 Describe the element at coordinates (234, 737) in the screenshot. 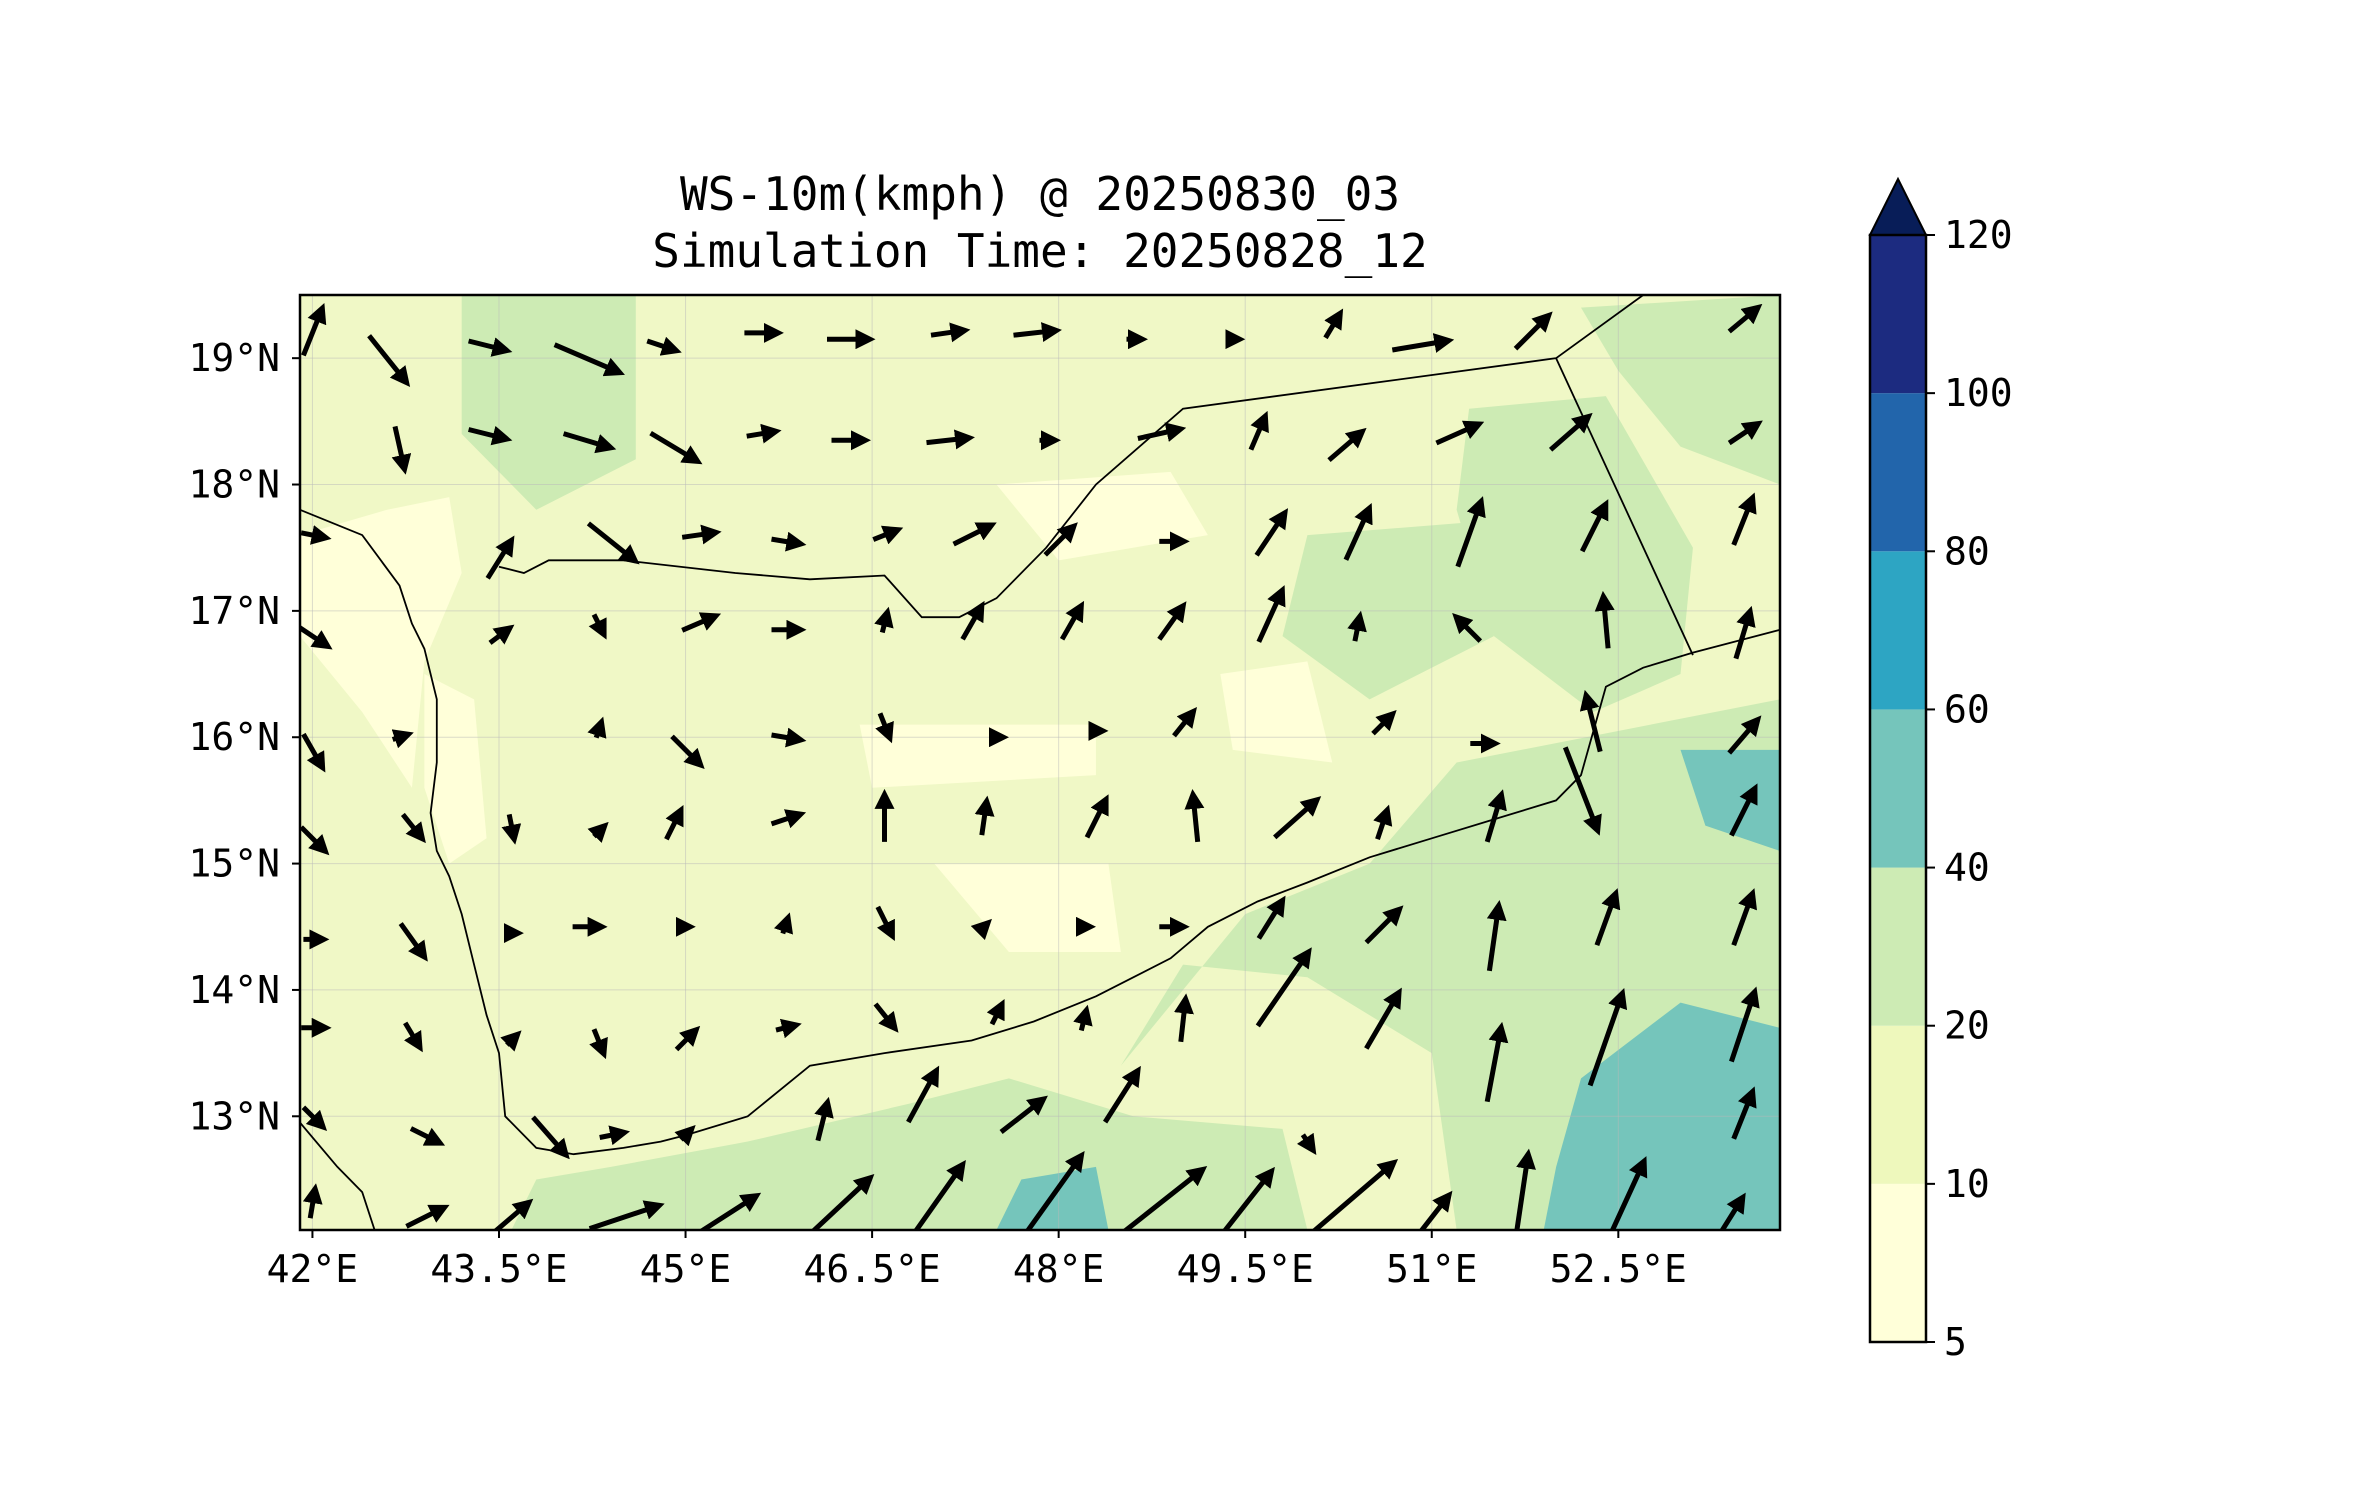

I see `y-tick-label: 16°N` at that location.